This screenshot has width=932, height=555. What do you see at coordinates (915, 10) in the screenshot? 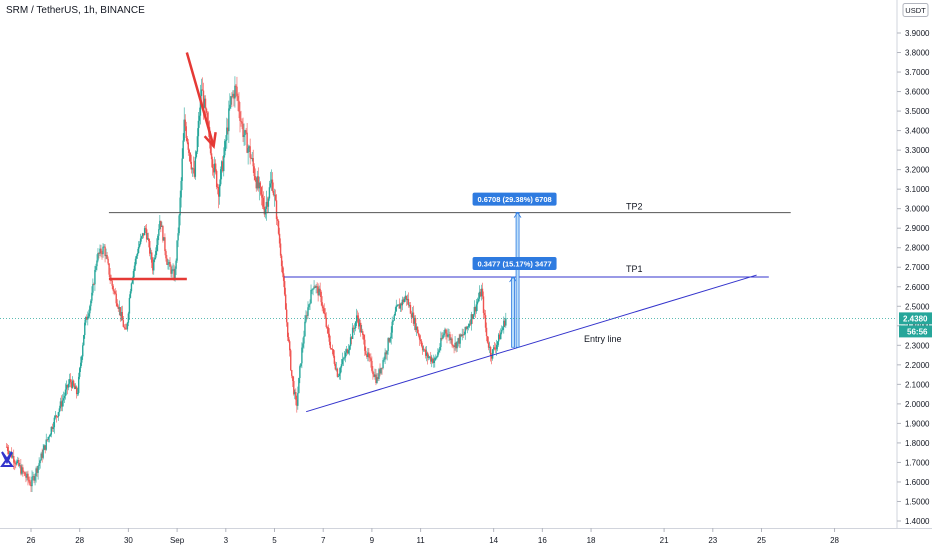
I see `currency-button` at bounding box center [915, 10].